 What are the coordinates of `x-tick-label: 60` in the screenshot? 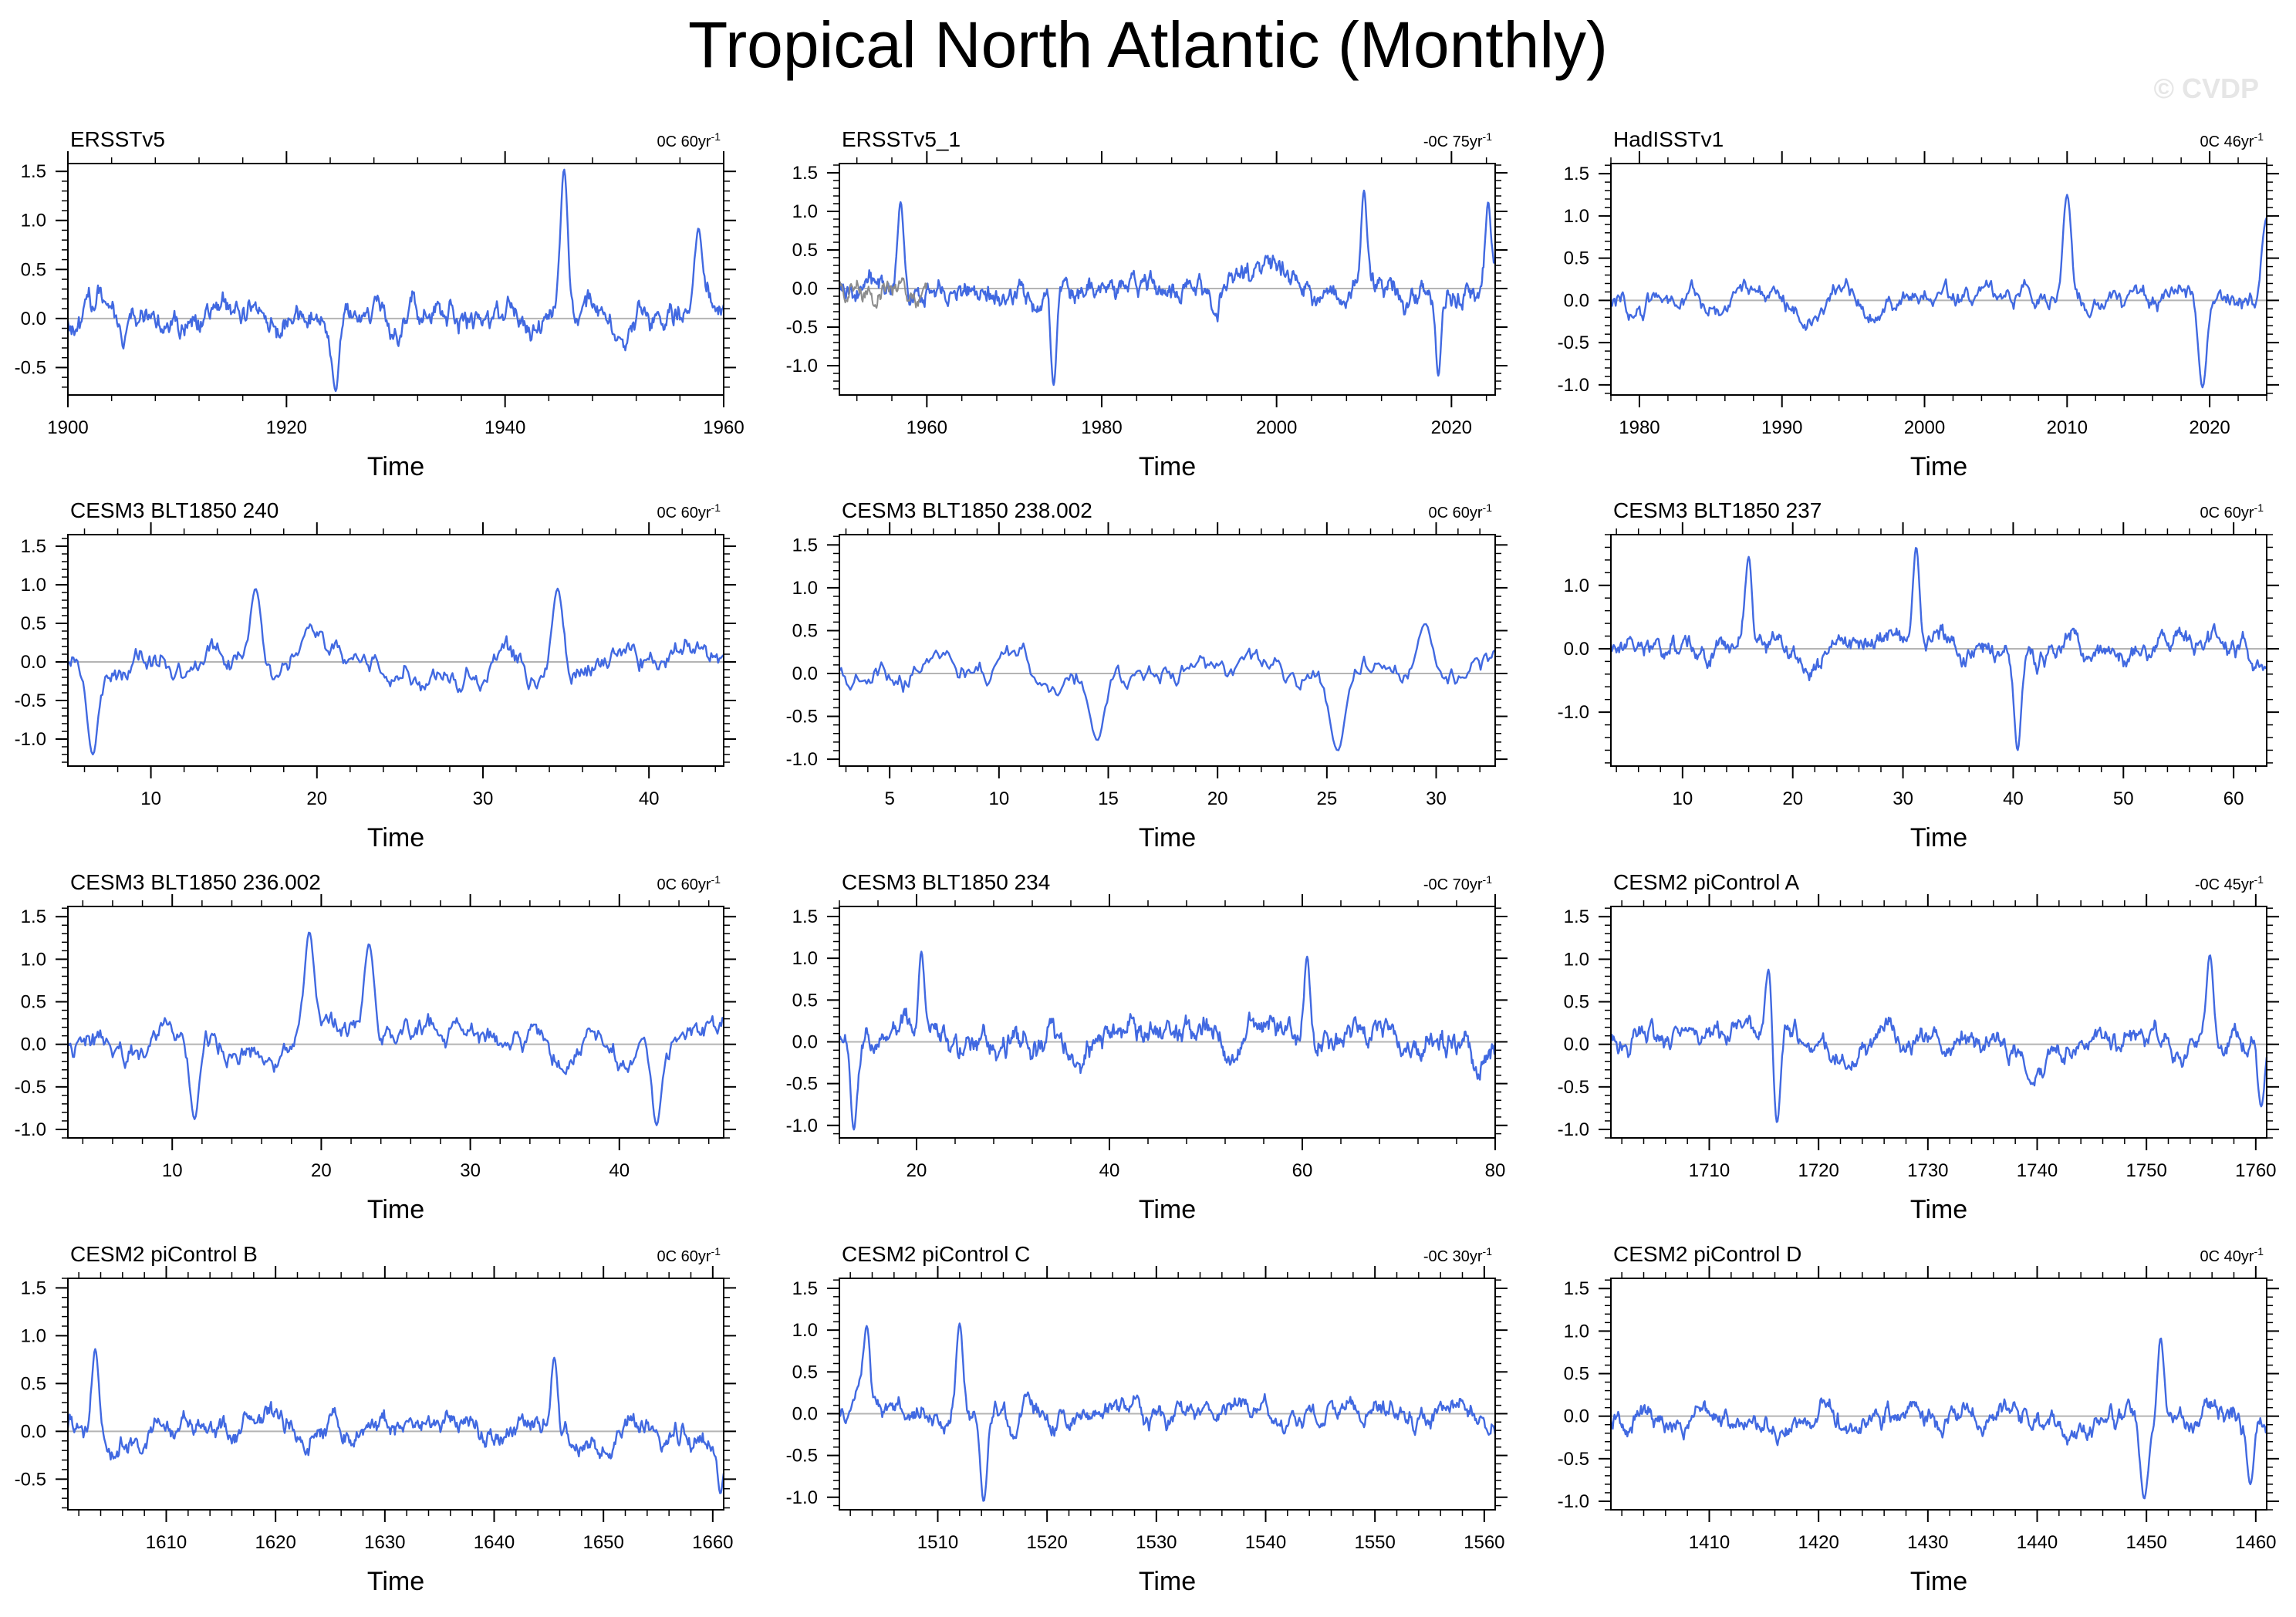 It's located at (1302, 1170).